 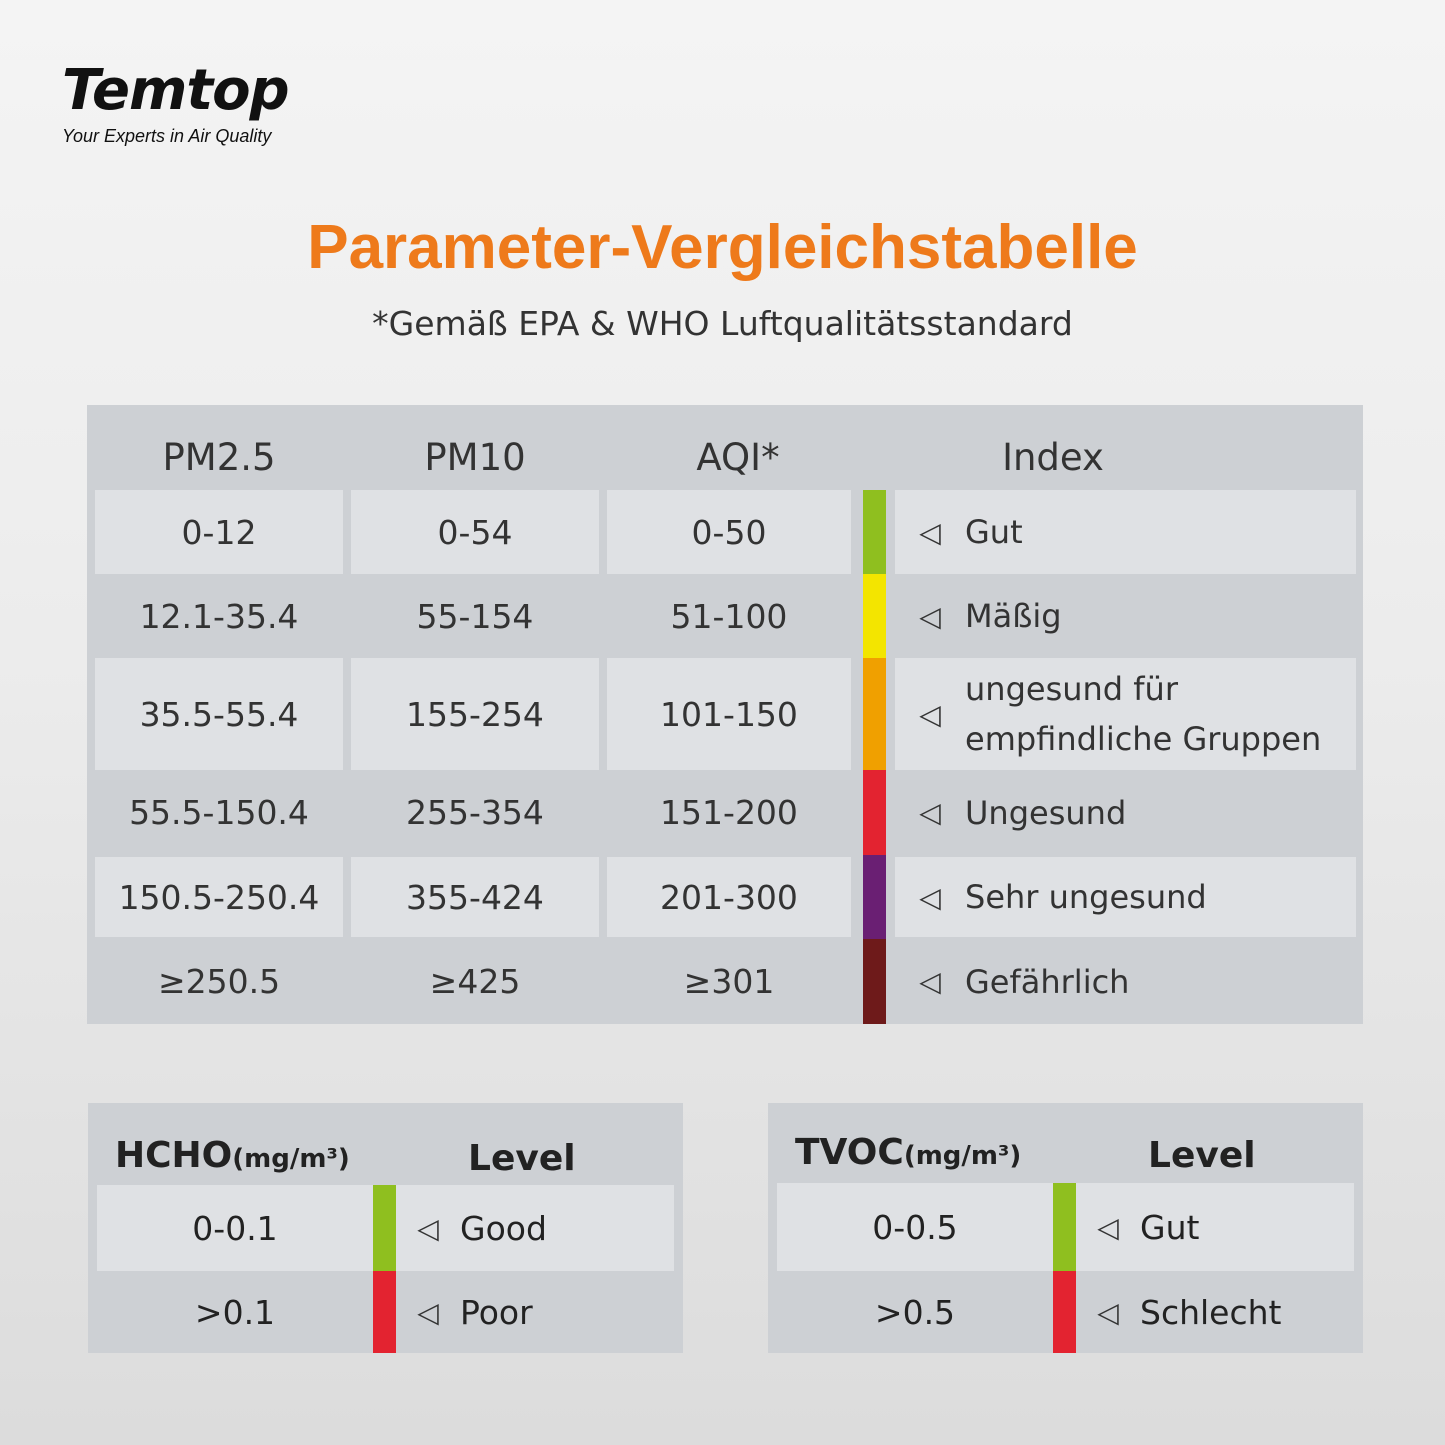 What do you see at coordinates (174, 1155) in the screenshot?
I see `hcho-header-name: HCHO` at bounding box center [174, 1155].